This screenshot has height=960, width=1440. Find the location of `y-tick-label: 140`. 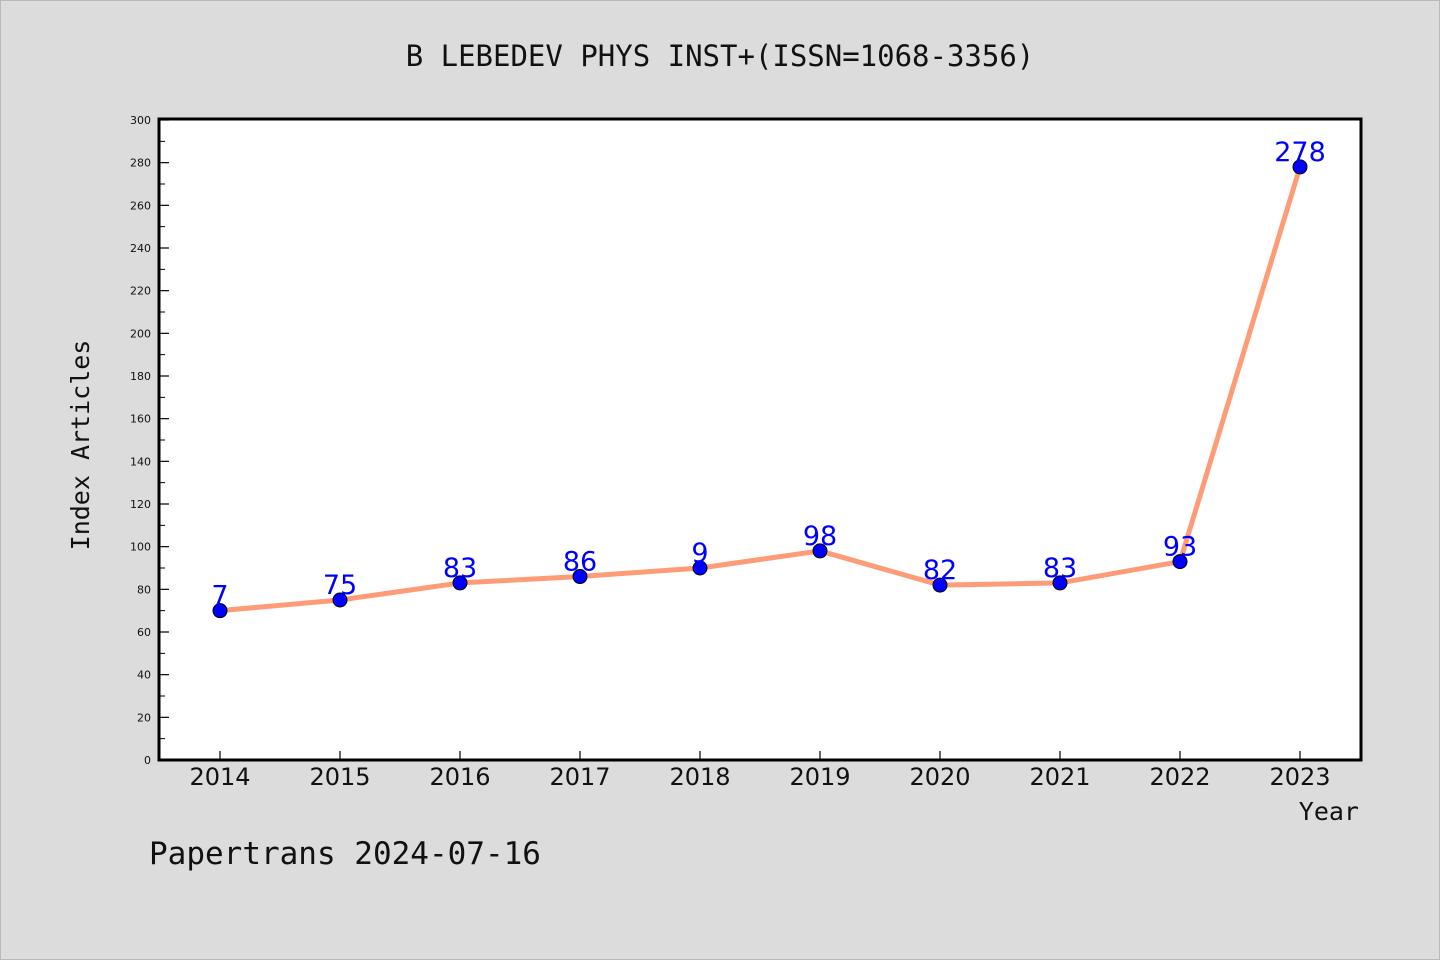

y-tick-label: 140 is located at coordinates (140, 461).